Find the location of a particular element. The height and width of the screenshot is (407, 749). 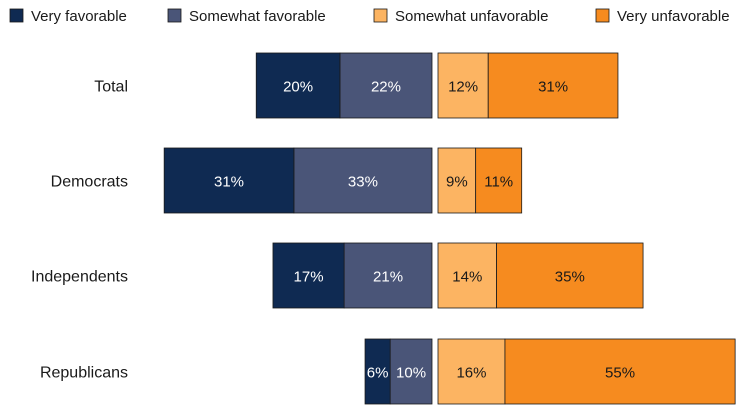

legend-label-very-unfavorable: Very unfavorable is located at coordinates (673, 16).